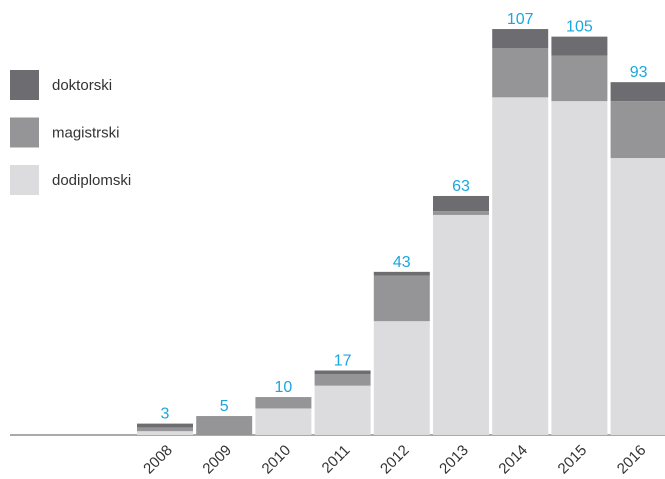 Image resolution: width=665 pixels, height=479 pixels. What do you see at coordinates (224, 406) in the screenshot?
I see `total-label: 5` at bounding box center [224, 406].